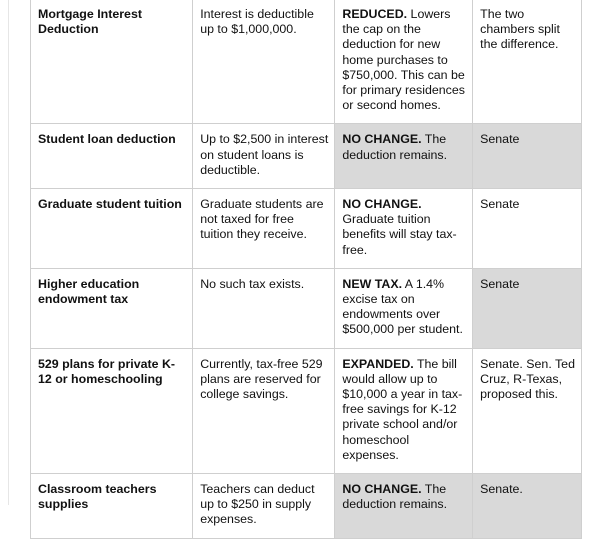 The image size is (590, 539). What do you see at coordinates (264, 62) in the screenshot?
I see `current-law-cell: Interest is deductible up to $1,000,000.` at bounding box center [264, 62].